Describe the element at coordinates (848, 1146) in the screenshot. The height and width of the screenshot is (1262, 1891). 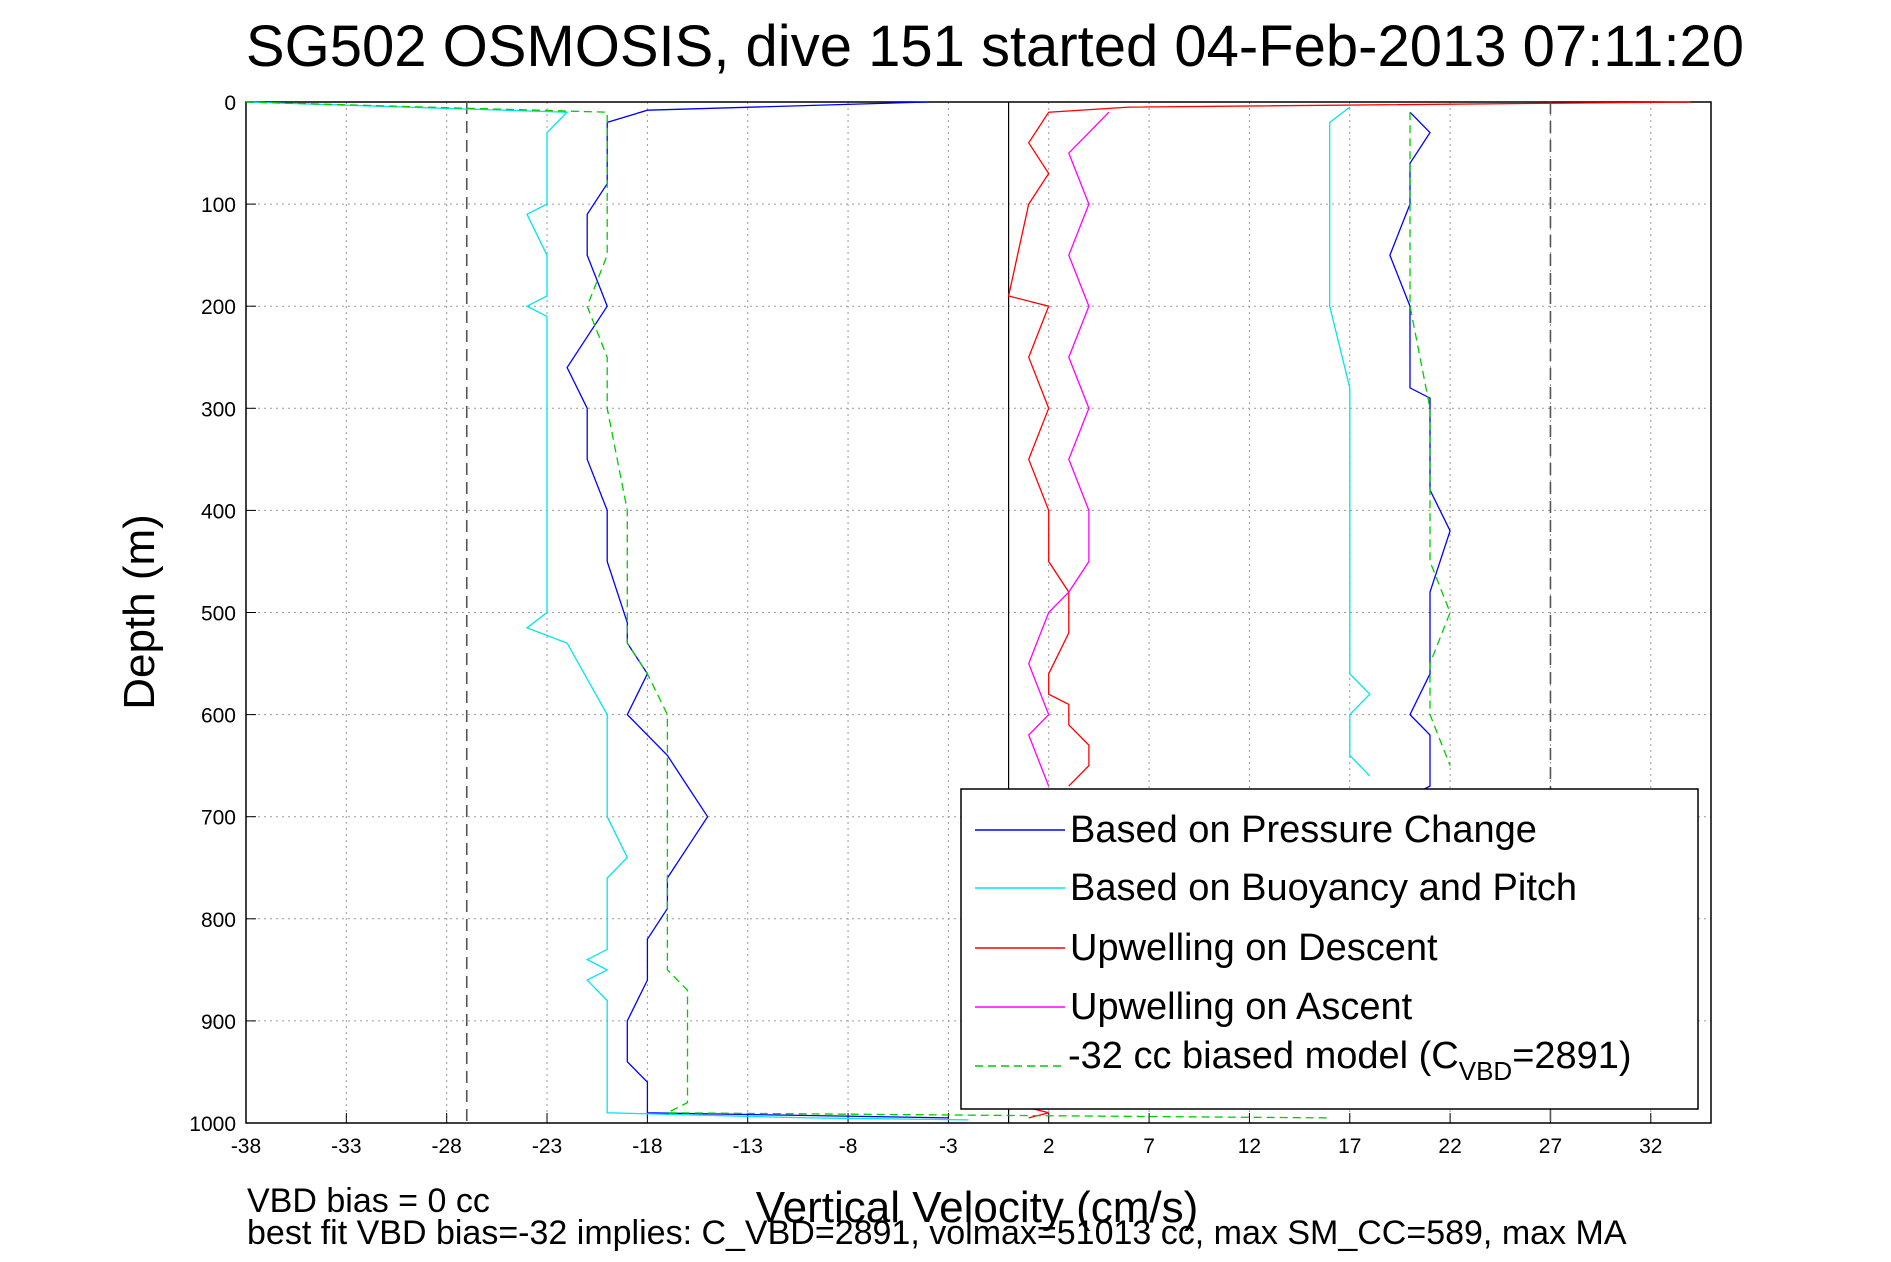
I see `x-tick-label: -8` at that location.